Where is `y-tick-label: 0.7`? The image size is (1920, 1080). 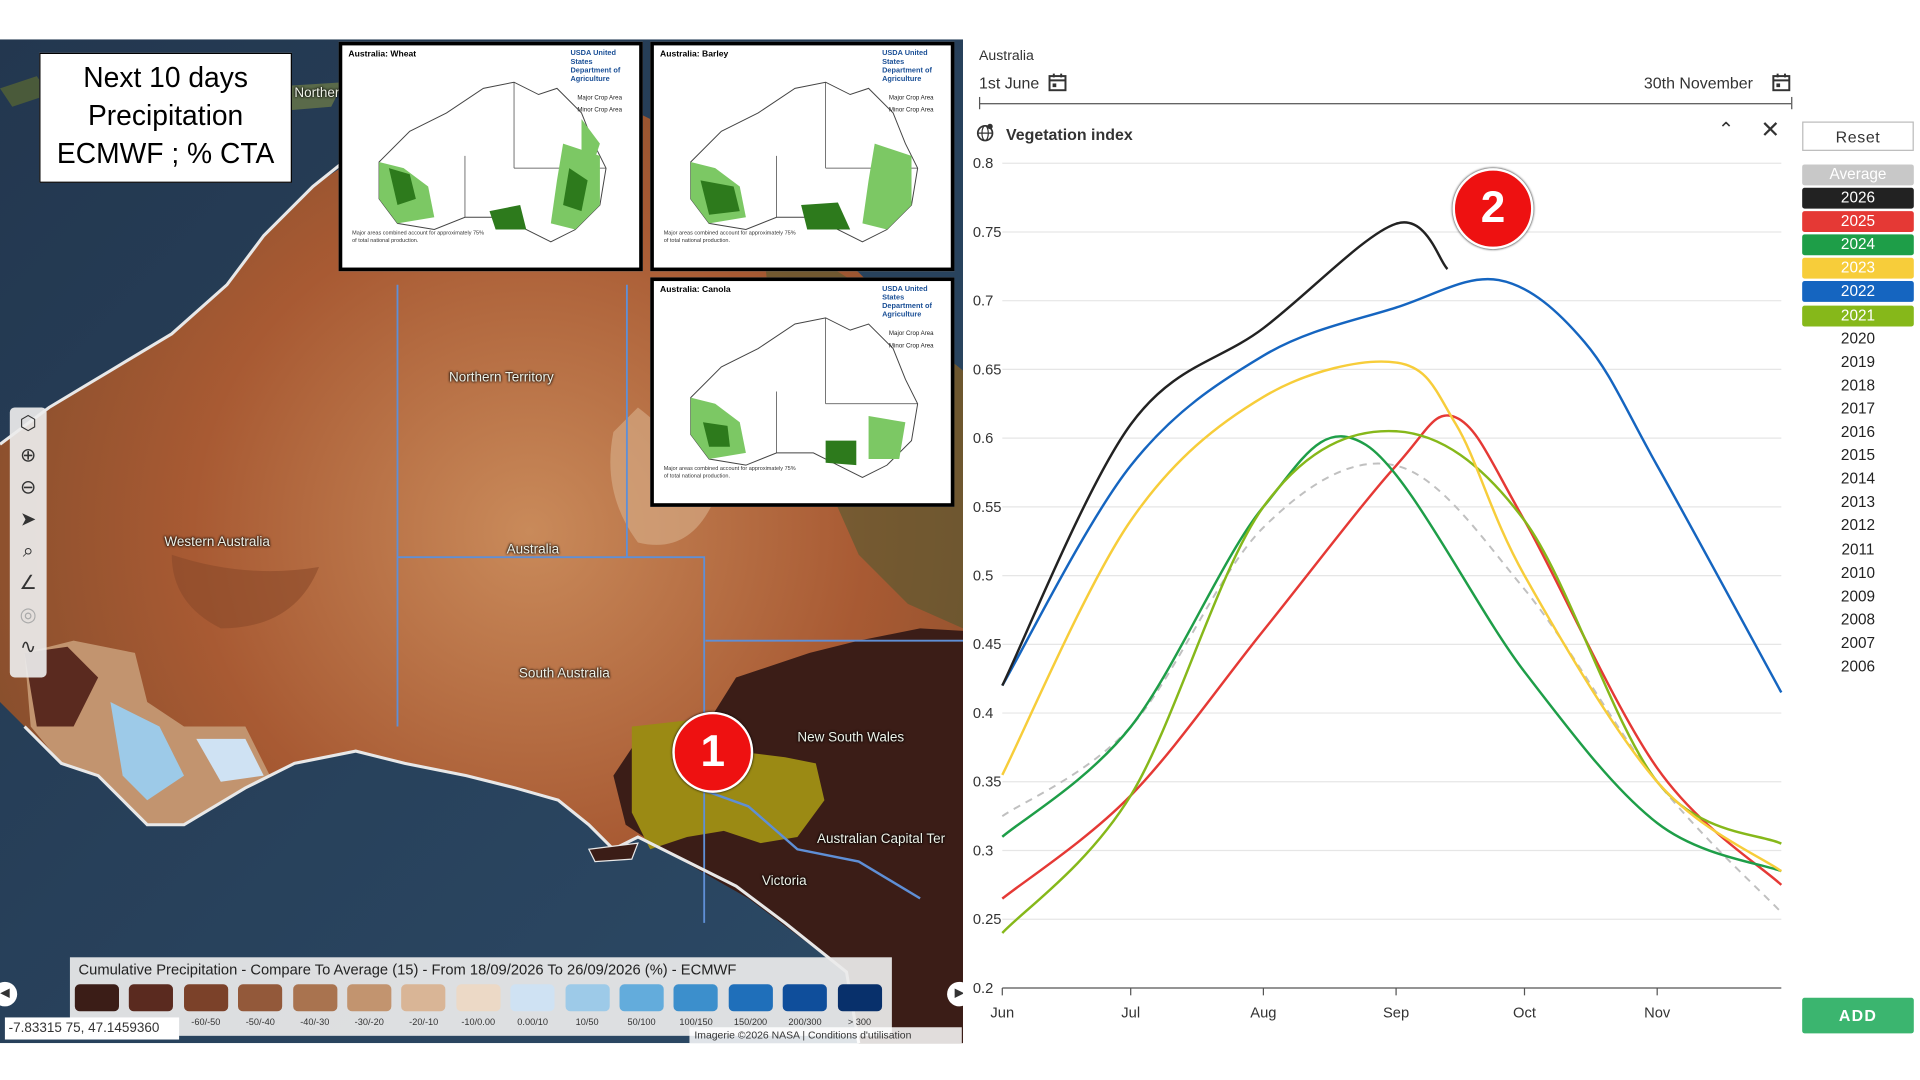 y-tick-label: 0.7 is located at coordinates (983, 302).